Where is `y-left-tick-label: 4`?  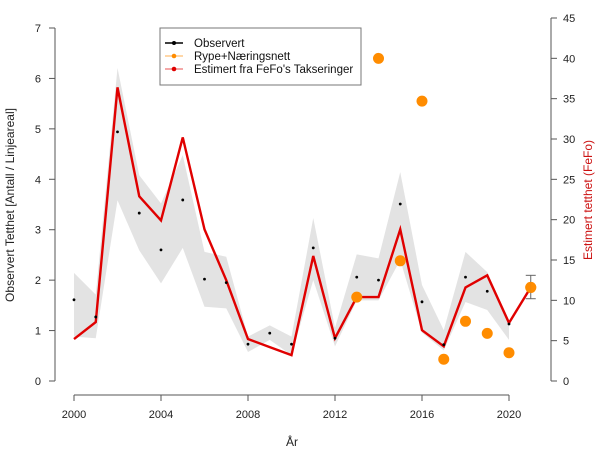 y-left-tick-label: 4 is located at coordinates (38, 180).